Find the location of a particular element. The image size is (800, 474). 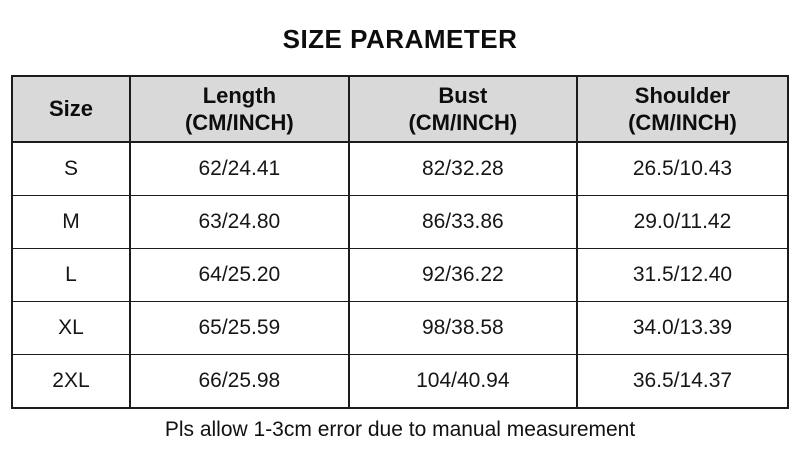

column-header-bust: Bust (CM/INCH) is located at coordinates (462, 109).